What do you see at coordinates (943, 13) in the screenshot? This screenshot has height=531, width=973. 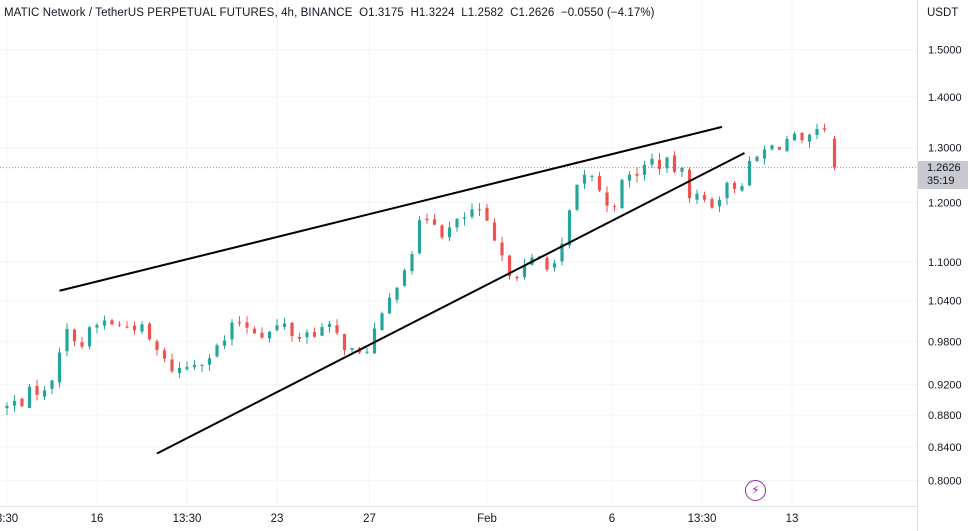 I see `currency-label: USDT` at bounding box center [943, 13].